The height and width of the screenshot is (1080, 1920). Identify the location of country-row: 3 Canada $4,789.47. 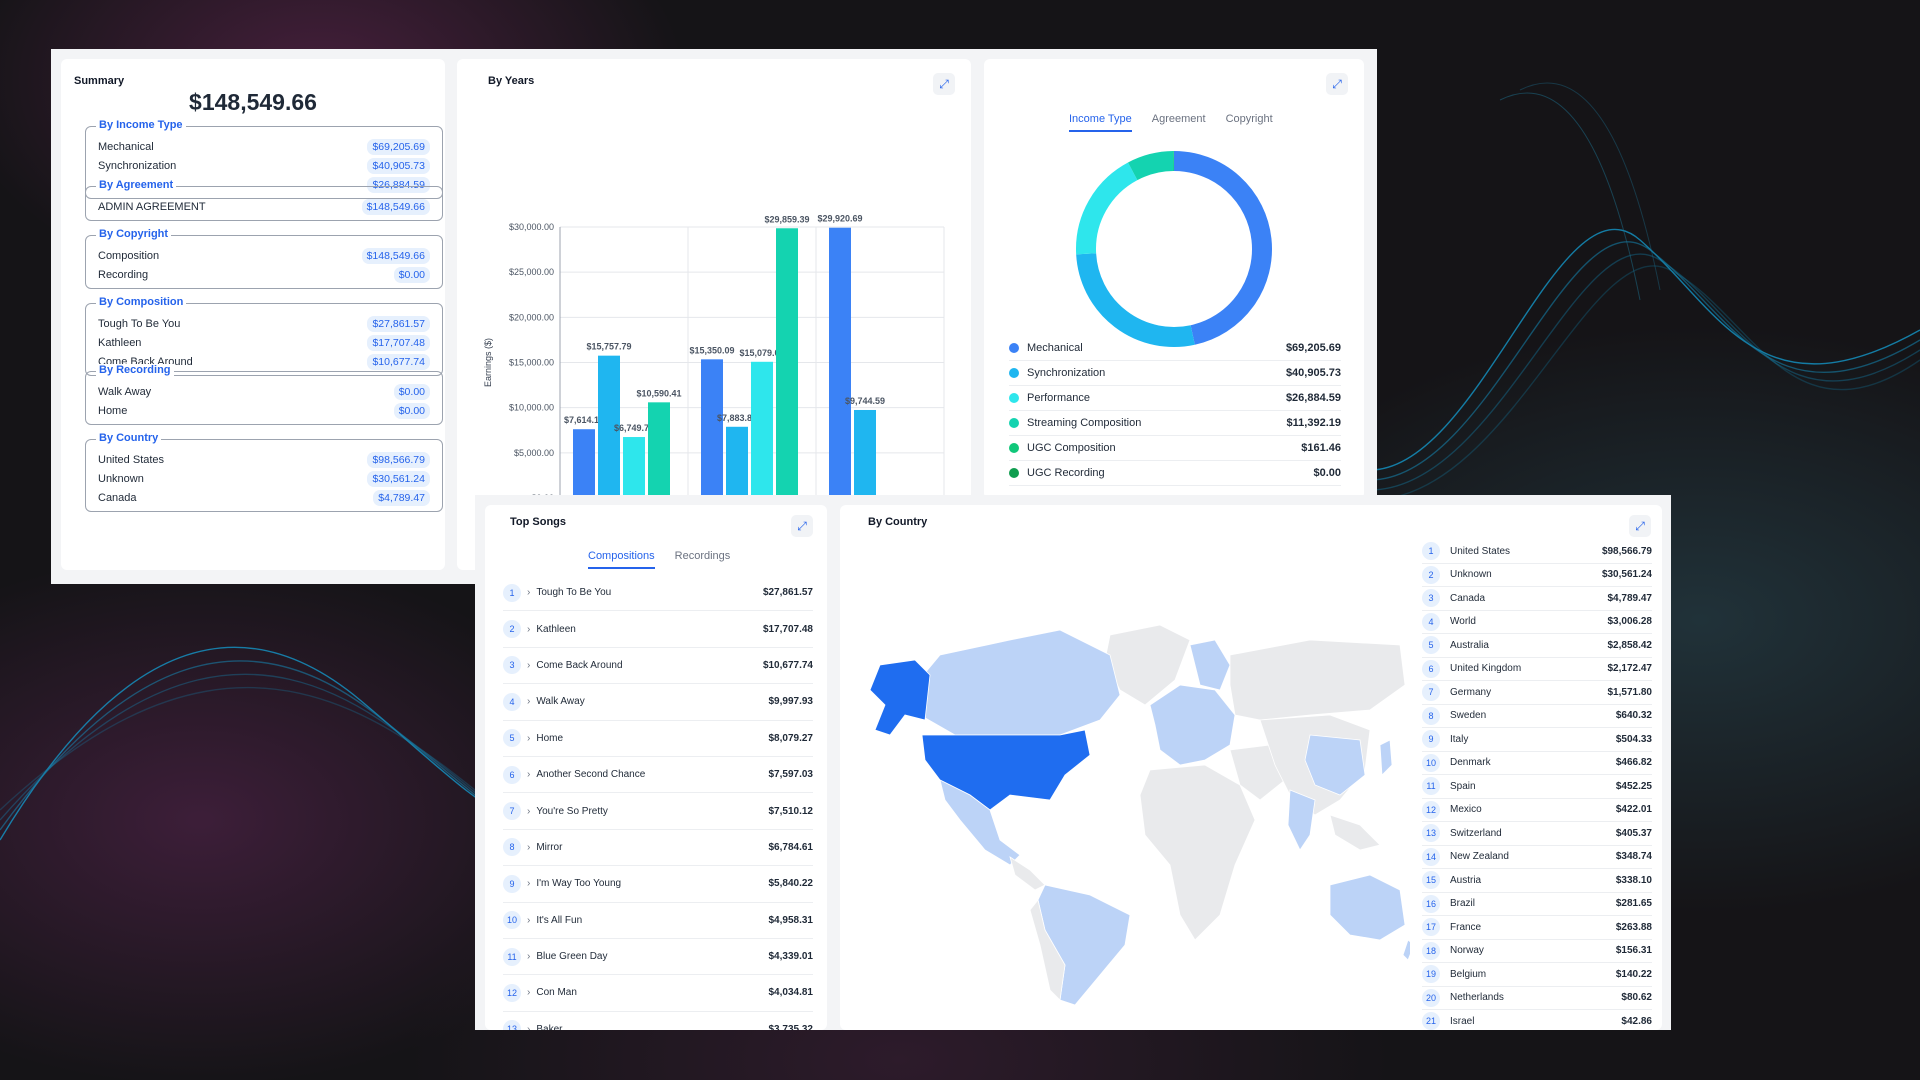
(1537, 599).